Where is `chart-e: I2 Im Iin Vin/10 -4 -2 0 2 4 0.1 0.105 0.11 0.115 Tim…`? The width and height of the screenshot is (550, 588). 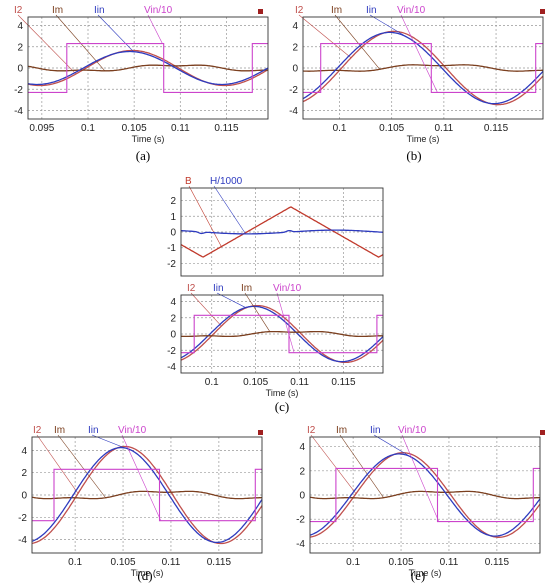
chart-e: I2 Im Iin Vin/10 -4 -2 0 2 4 0.1 0.105 0.11 0.115 Tim… is located at coordinates (420, 504).